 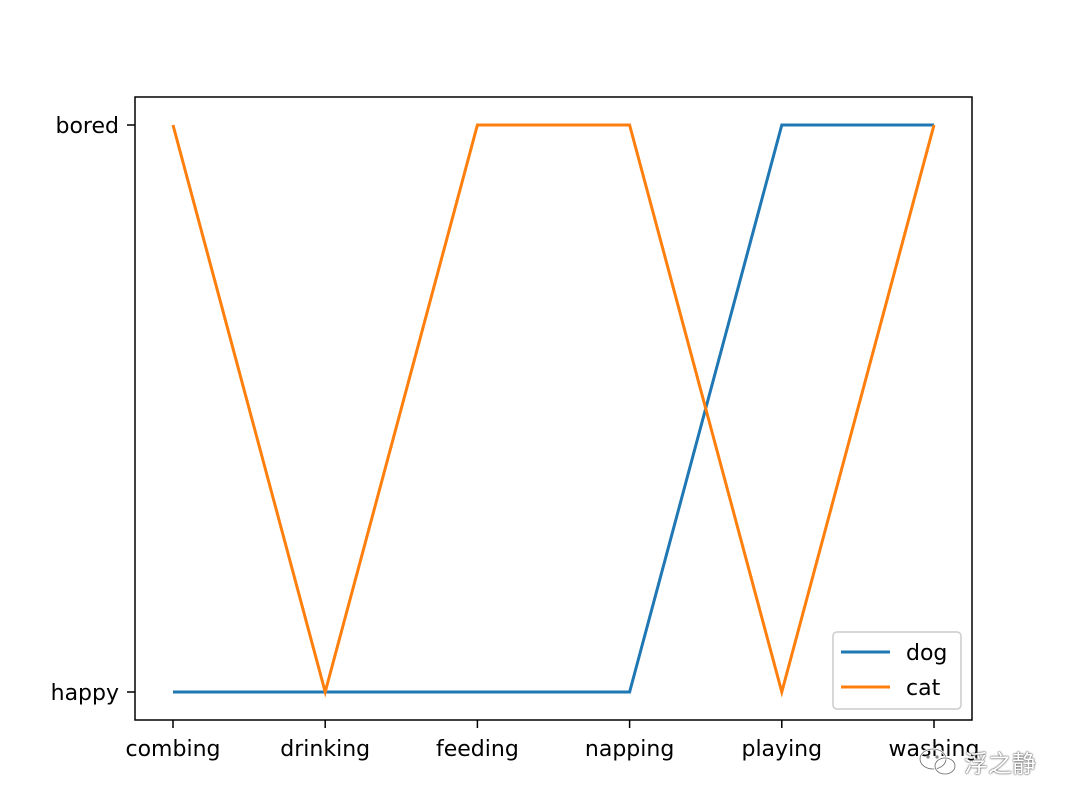 What do you see at coordinates (88, 126) in the screenshot?
I see `y-tick-label: bored` at bounding box center [88, 126].